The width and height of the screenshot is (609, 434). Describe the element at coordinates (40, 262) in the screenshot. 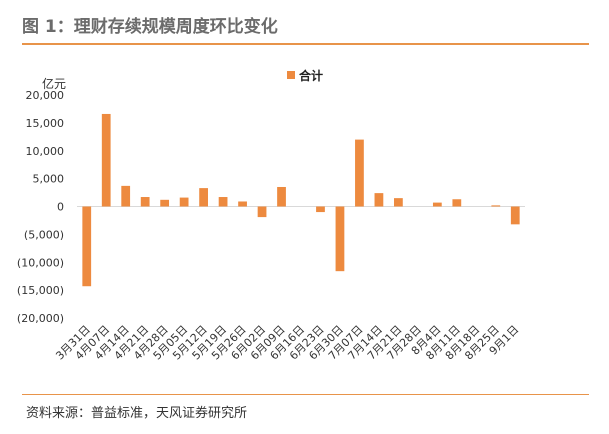

I see `y-tick-label: (10,000)` at that location.